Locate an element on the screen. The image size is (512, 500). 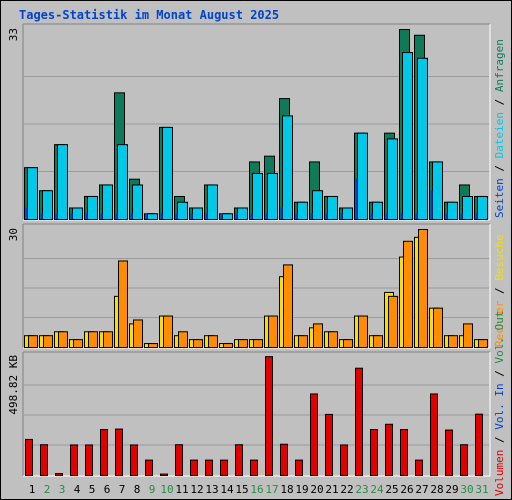
x-tick-label-day-4: 4 is located at coordinates (77, 489).